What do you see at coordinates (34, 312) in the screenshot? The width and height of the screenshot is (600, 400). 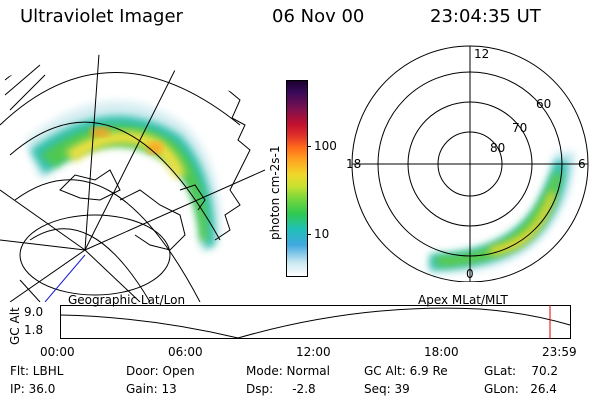 I see `y-tick: 9.0` at bounding box center [34, 312].